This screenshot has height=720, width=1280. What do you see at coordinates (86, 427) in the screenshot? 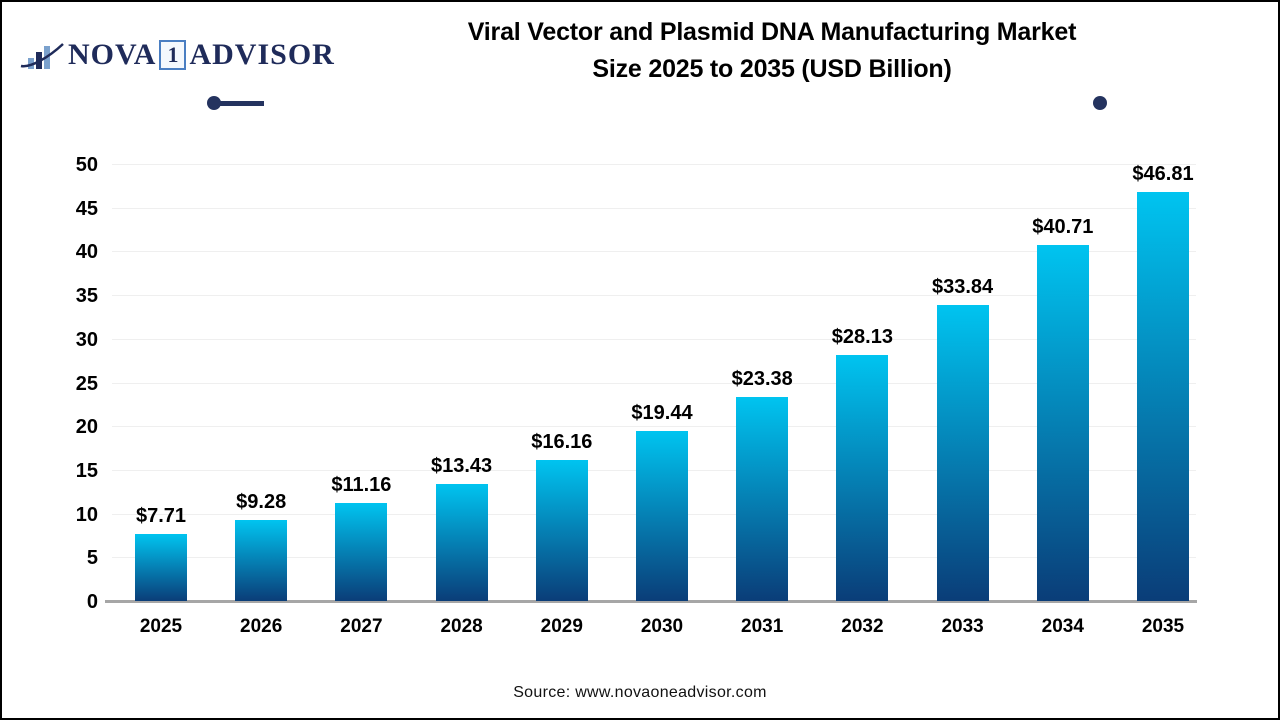
I see `y-tick-20: 20` at bounding box center [86, 427].